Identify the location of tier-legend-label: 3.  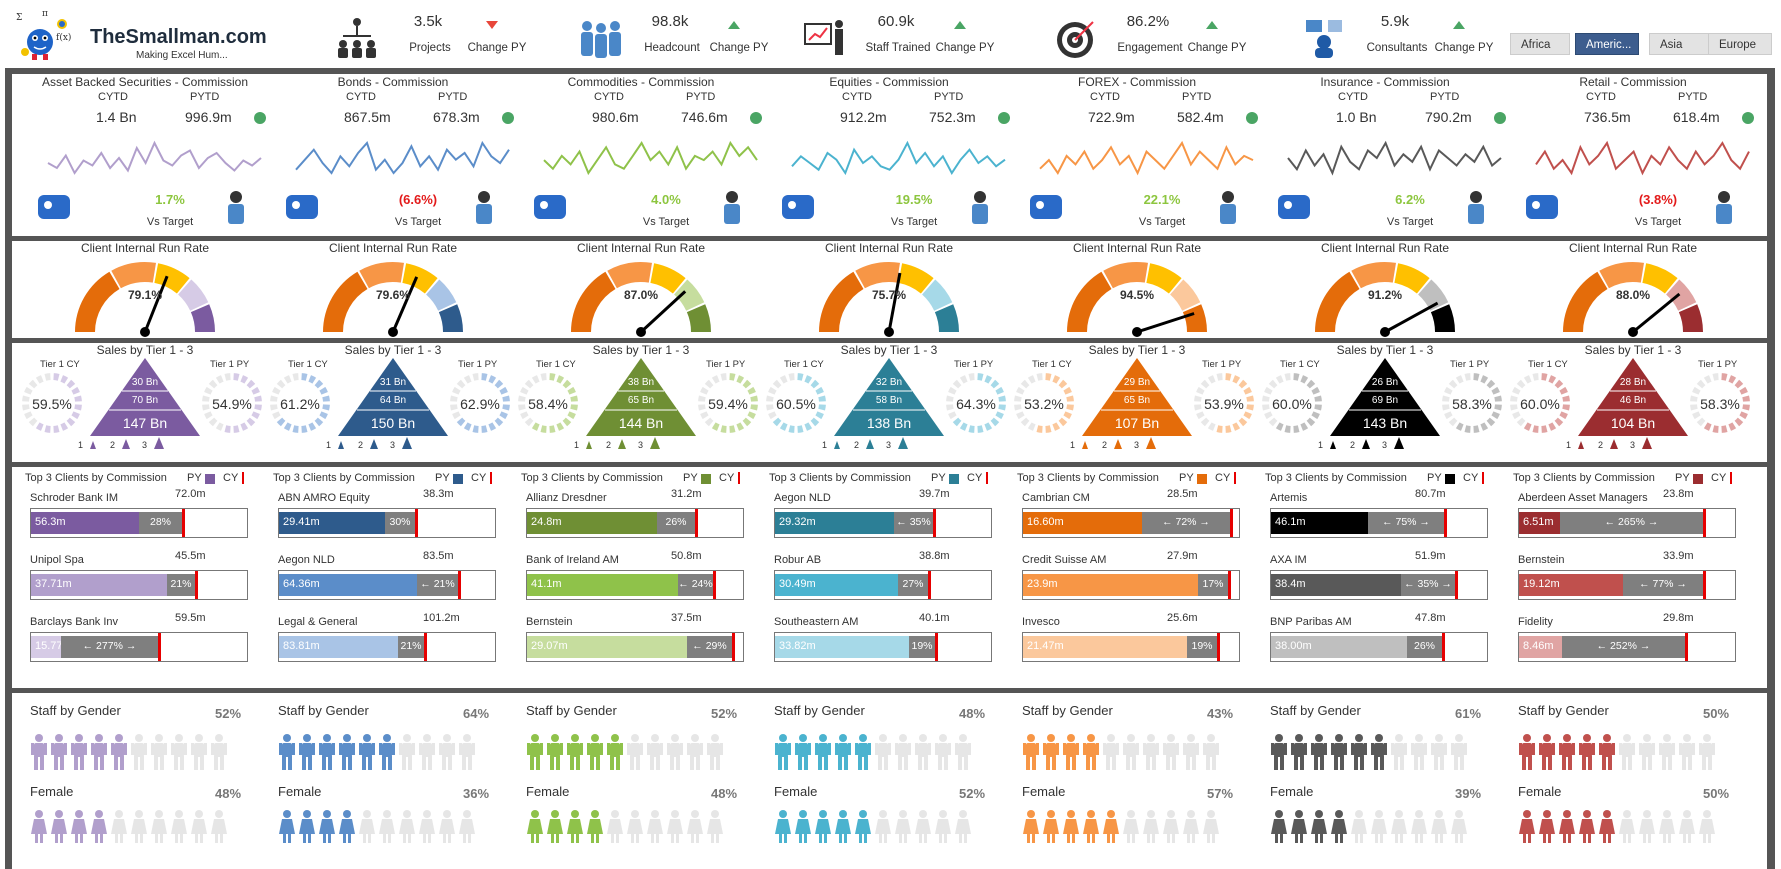
(144, 445).